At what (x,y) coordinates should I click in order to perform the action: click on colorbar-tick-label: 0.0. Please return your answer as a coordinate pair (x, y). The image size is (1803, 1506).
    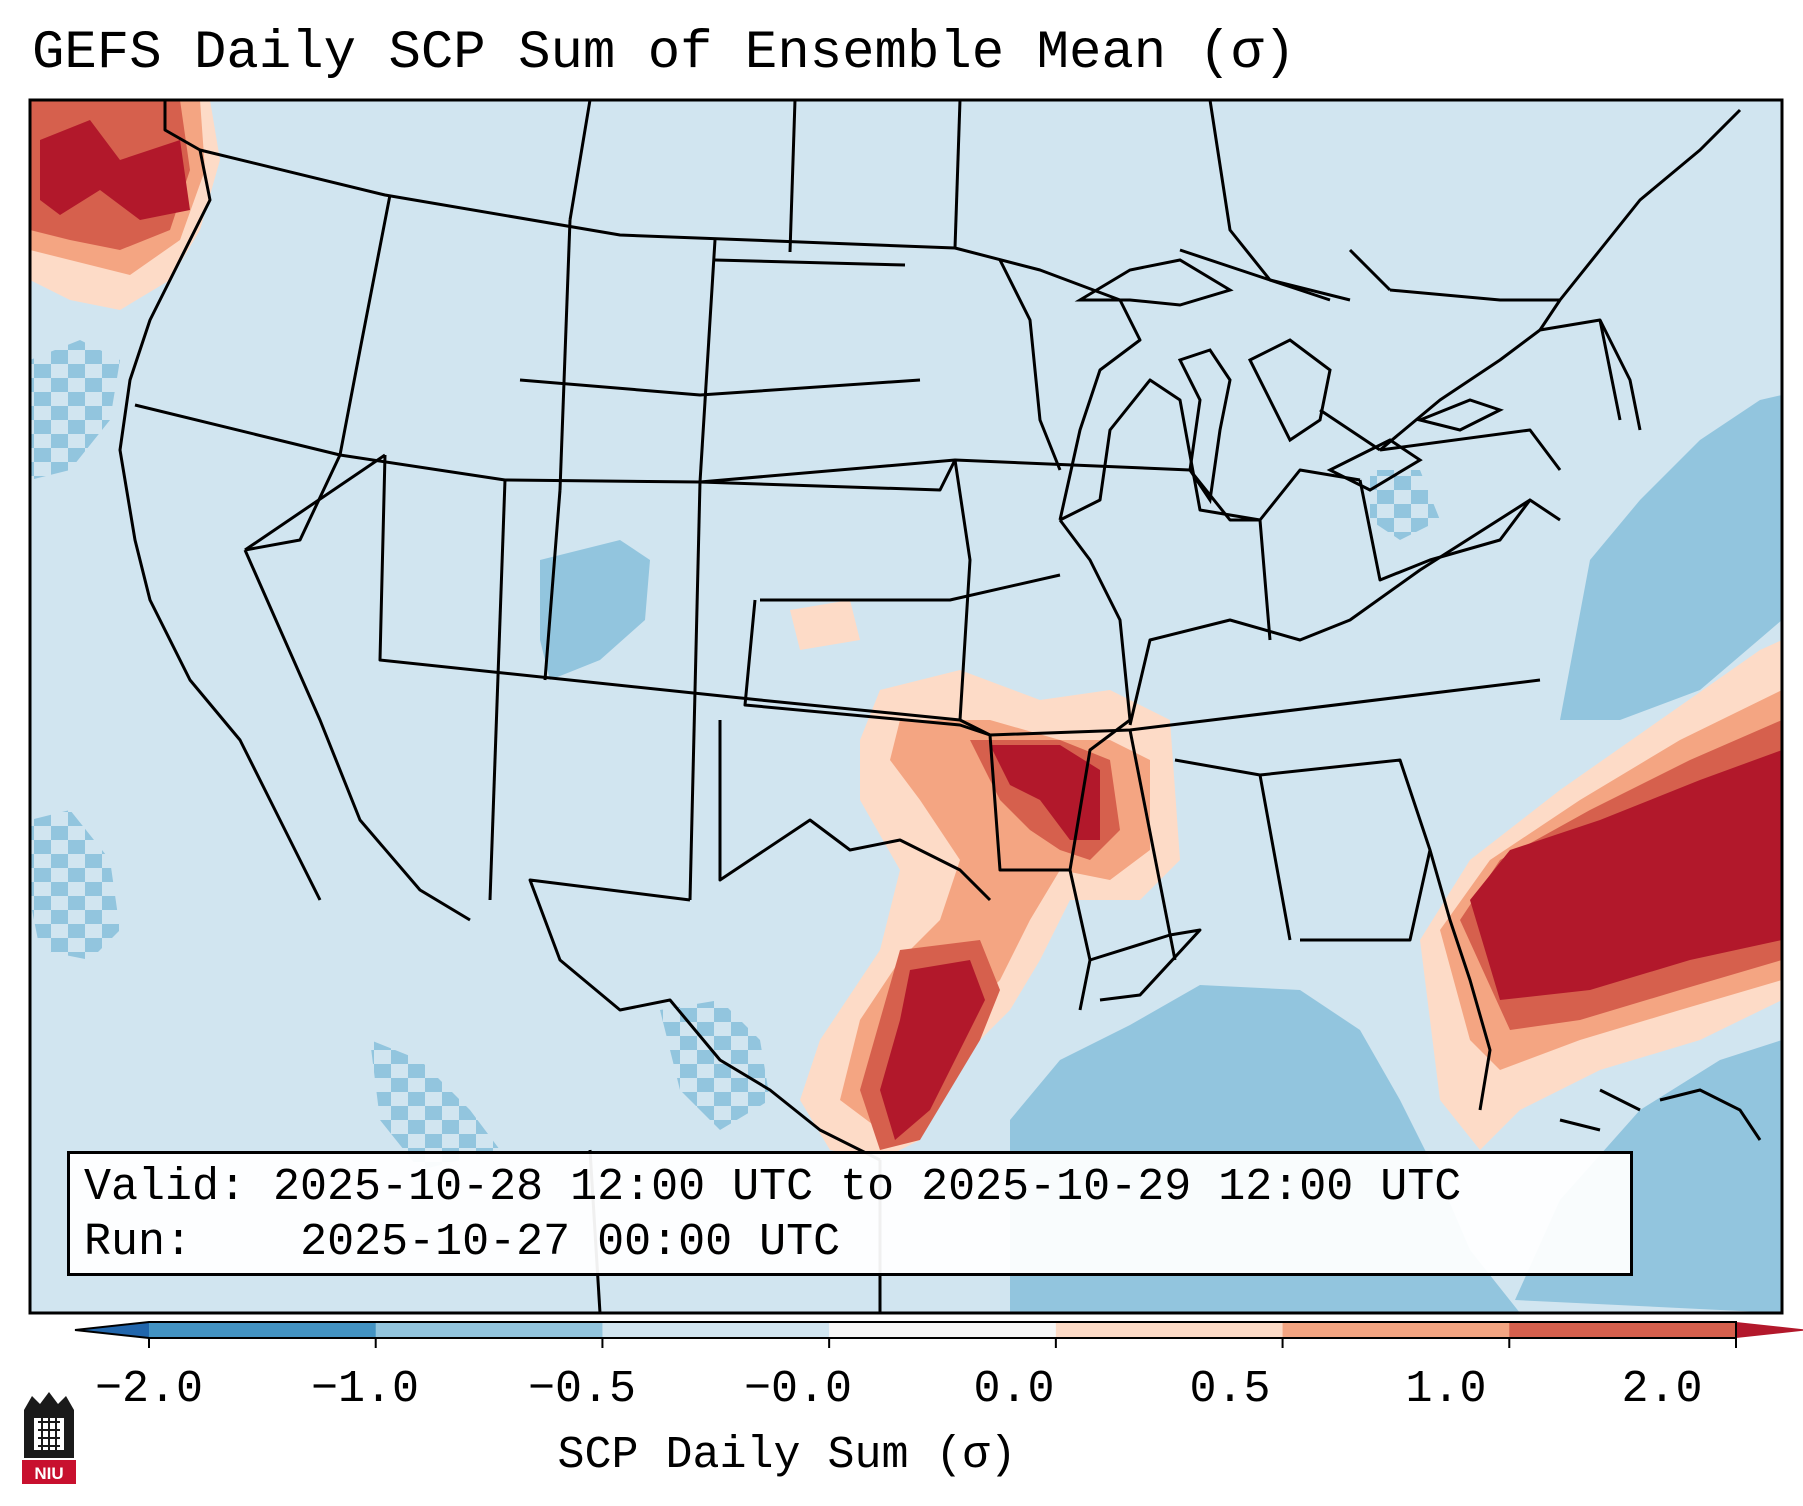
    Looking at the image, I should click on (1014, 1389).